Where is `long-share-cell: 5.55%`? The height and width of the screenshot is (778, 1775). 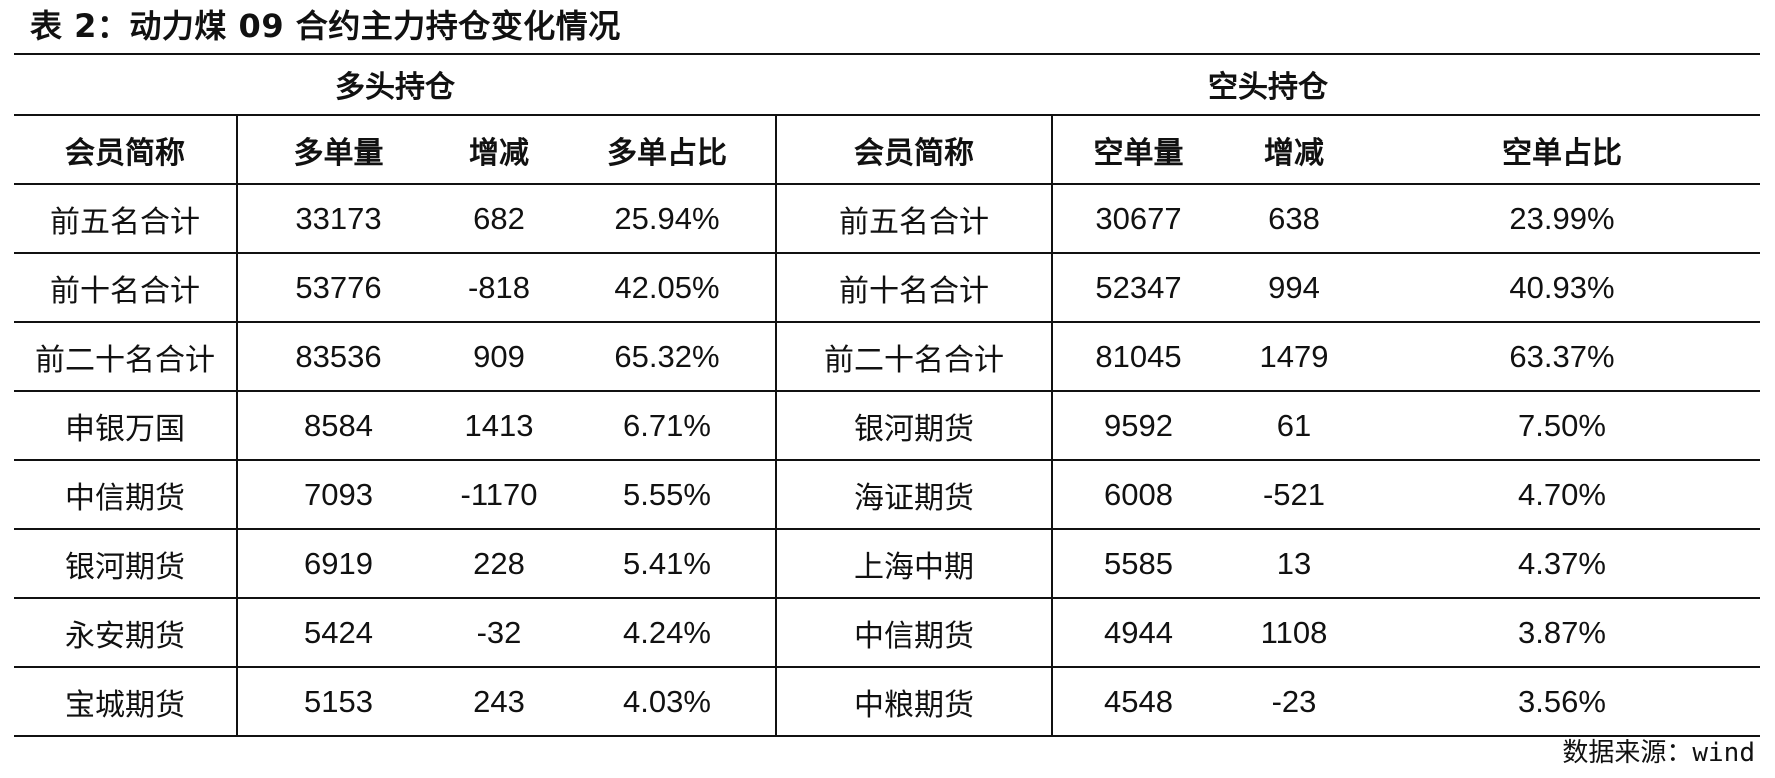
long-share-cell: 5.55% is located at coordinates (668, 495).